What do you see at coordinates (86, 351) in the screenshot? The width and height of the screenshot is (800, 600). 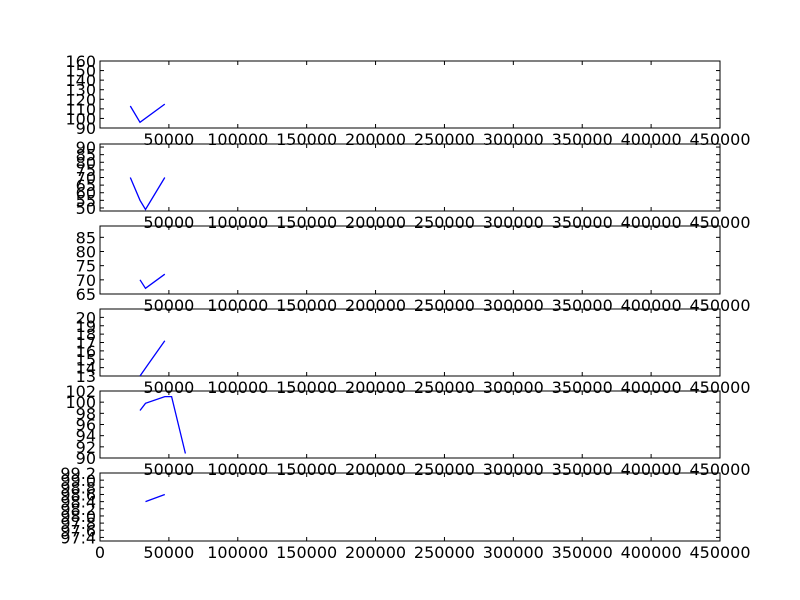 I see `y-tick-label: 16` at bounding box center [86, 351].